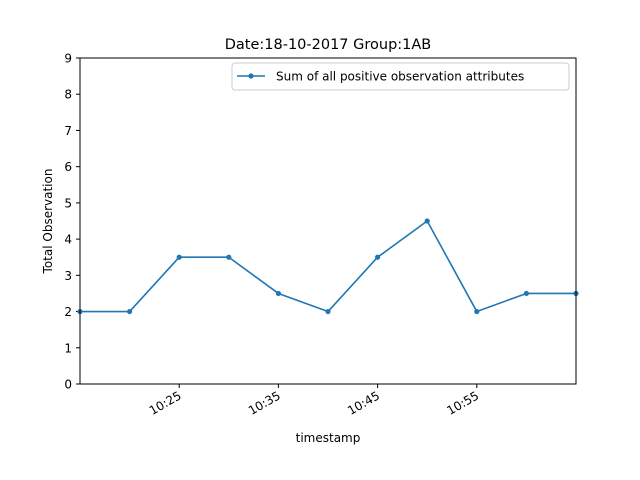 This screenshot has width=640, height=480. What do you see at coordinates (68, 312) in the screenshot?
I see `y-tick-label: 2` at bounding box center [68, 312].